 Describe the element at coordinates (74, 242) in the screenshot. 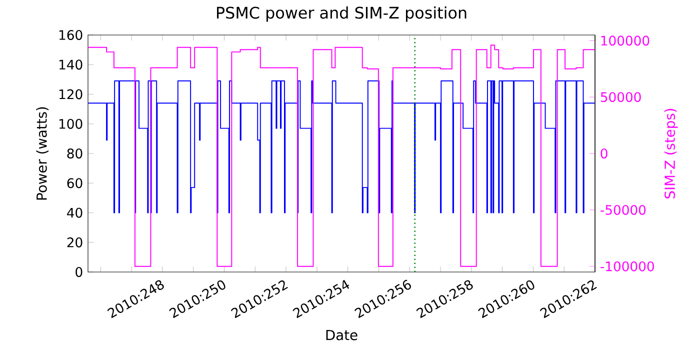

I see `y-tick-label: 20` at that location.